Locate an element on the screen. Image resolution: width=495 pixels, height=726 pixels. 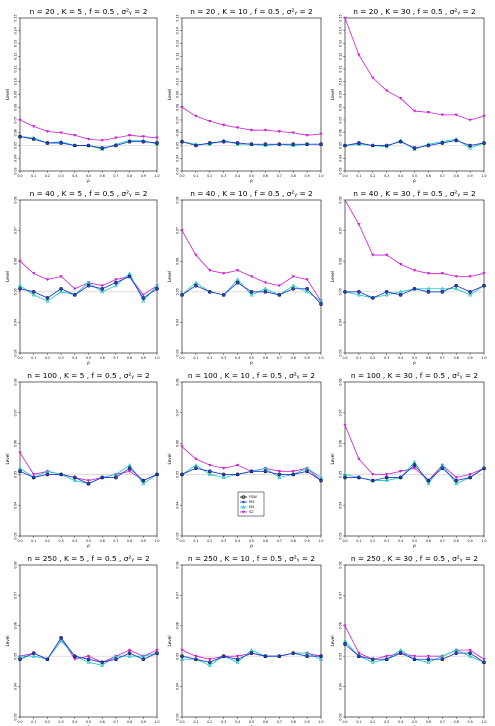
series-fsw is located at coordinates (88, 142).